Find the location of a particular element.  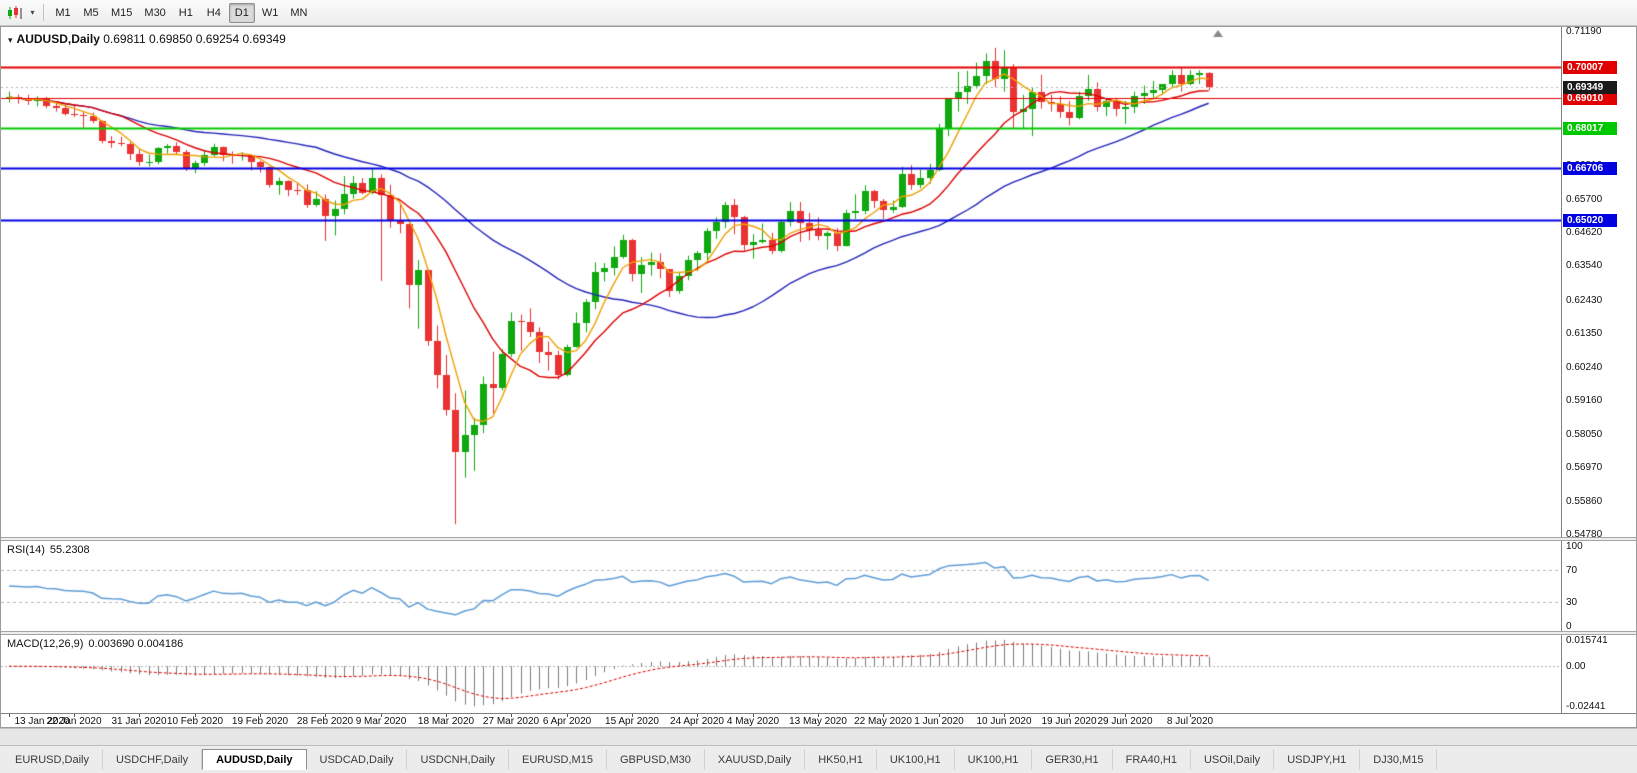

rsi-axis-label: 0 is located at coordinates (1569, 626).